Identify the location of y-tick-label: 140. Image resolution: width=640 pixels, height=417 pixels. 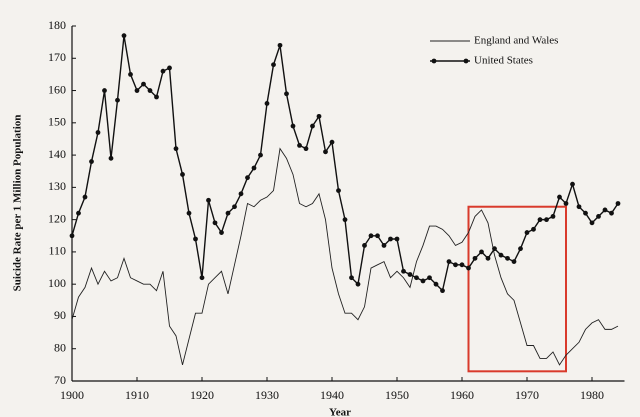
(57, 154).